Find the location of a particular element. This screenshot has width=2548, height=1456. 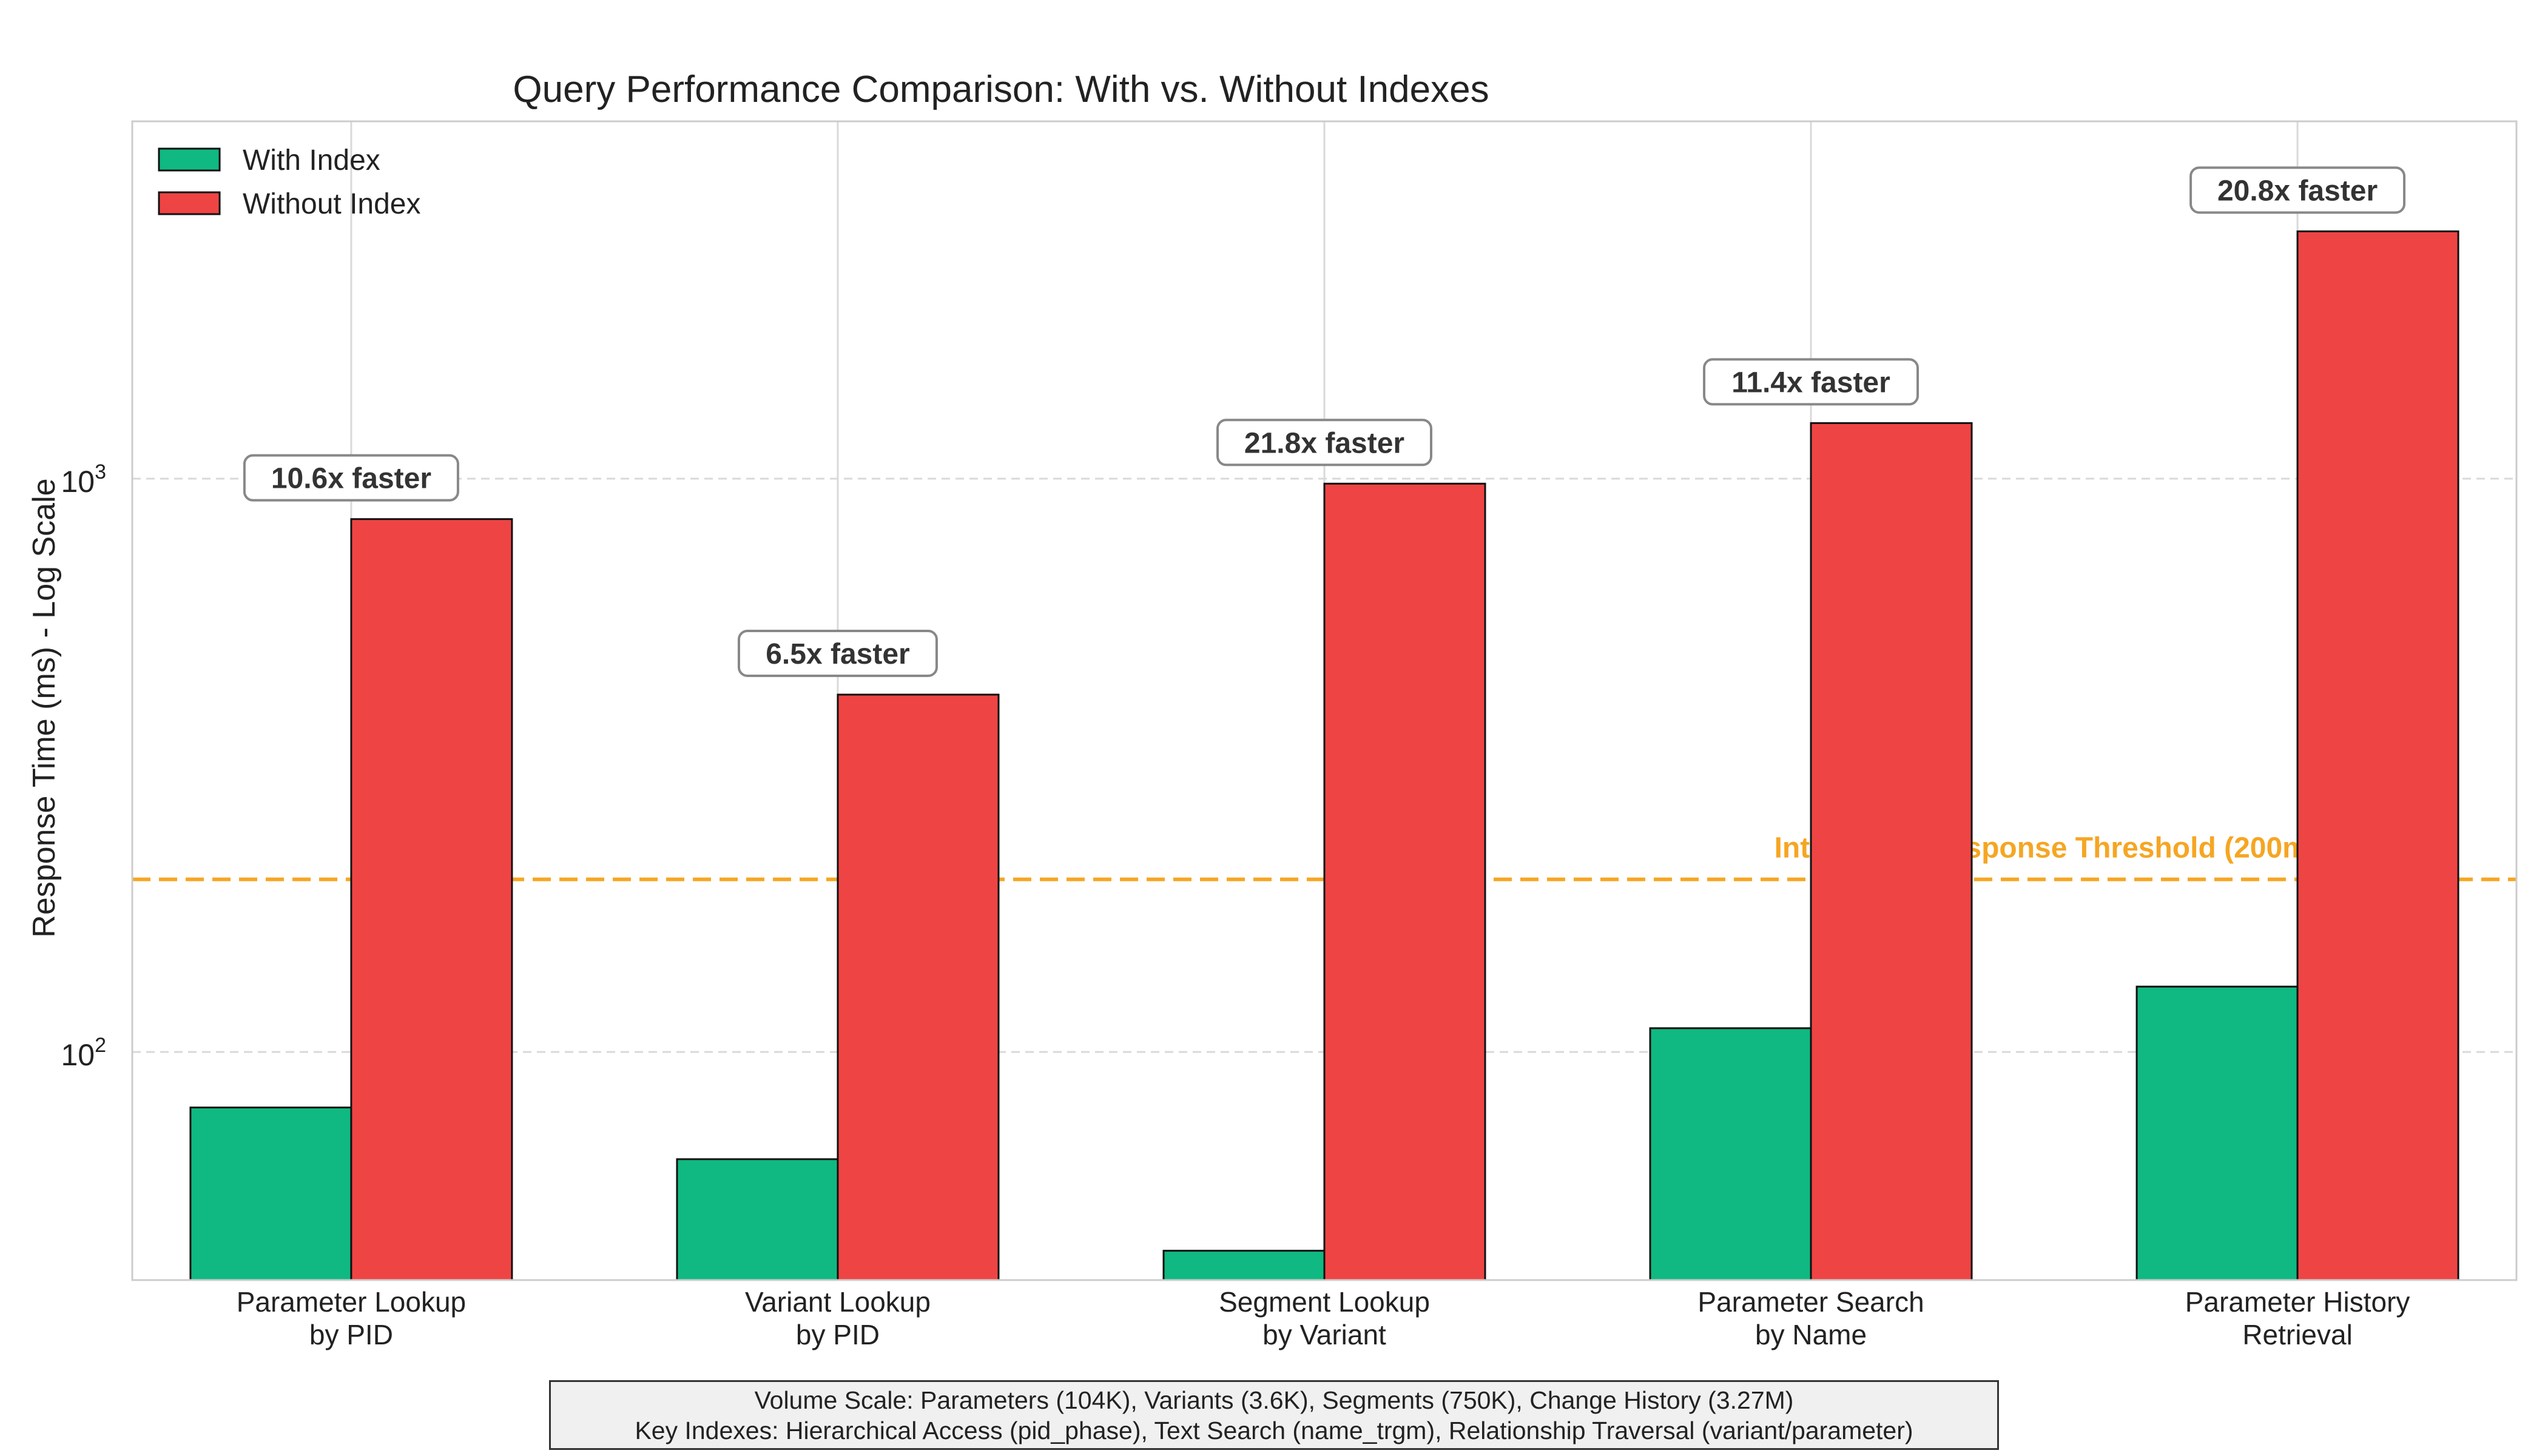

legend-label-1: Without Index is located at coordinates (331, 204).